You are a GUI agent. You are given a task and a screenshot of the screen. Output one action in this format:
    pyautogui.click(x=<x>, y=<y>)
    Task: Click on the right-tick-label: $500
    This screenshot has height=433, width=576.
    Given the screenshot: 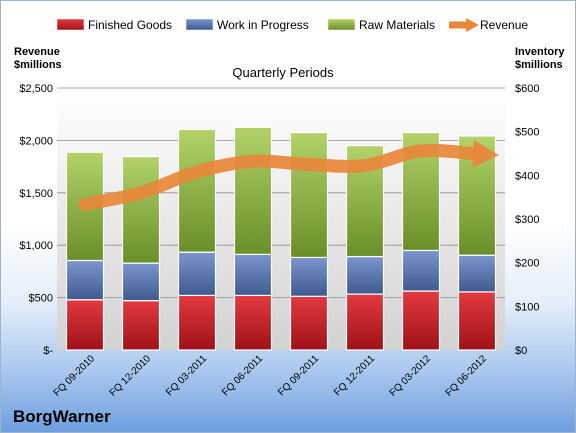 What is the action you would take?
    pyautogui.click(x=527, y=133)
    